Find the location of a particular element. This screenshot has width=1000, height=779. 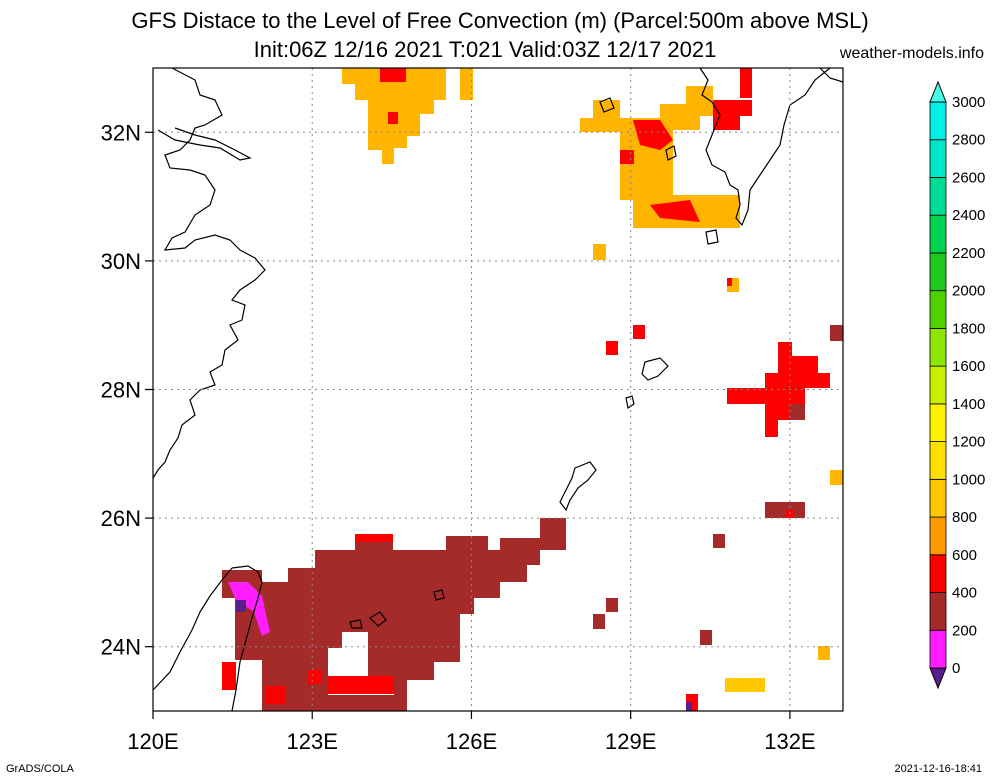

tokara is located at coordinates (630, 402).